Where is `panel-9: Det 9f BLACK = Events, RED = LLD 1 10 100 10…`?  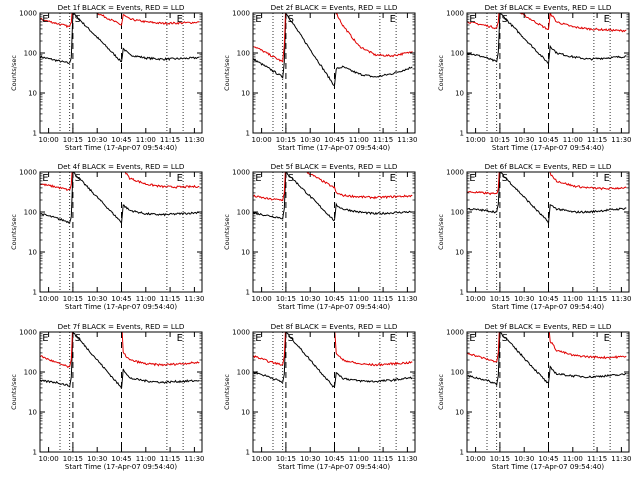
panel-9: Det 9f BLACK = Events, RED = LLD 1 10 100 10… is located at coordinates (534, 396).